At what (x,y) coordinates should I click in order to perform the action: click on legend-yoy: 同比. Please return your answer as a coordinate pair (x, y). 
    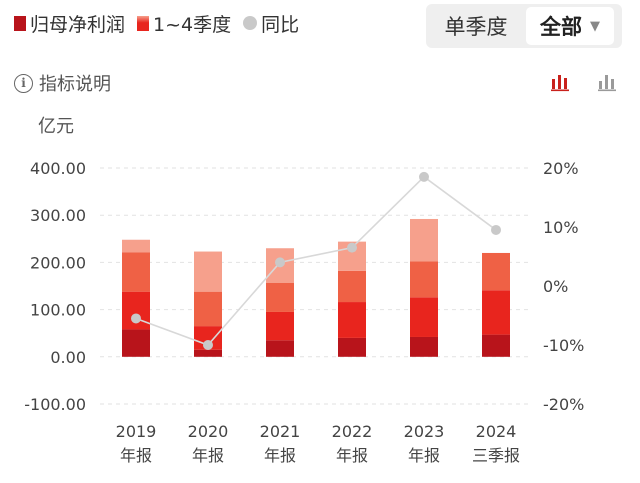
    Looking at the image, I should click on (271, 23).